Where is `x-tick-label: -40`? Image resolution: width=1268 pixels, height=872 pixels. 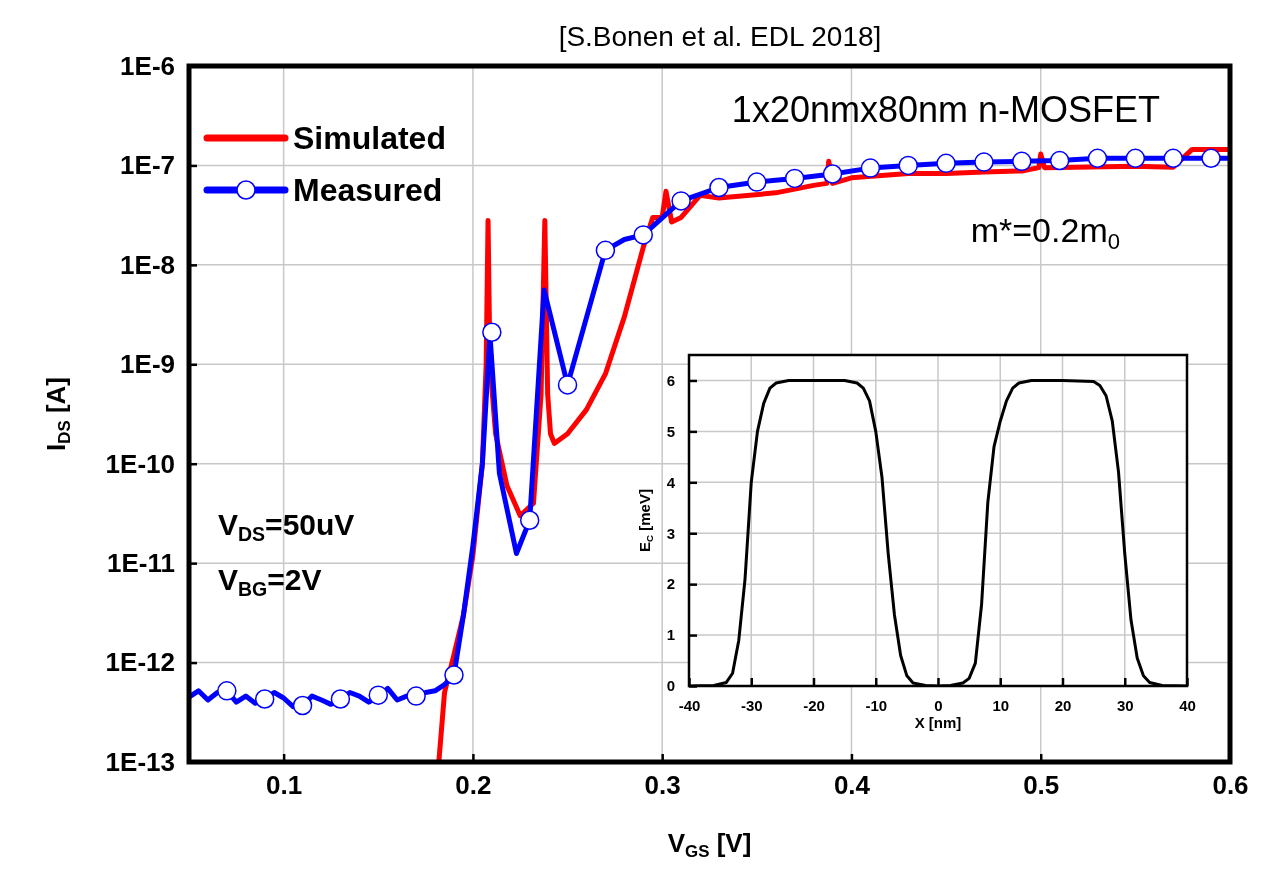
x-tick-label: -40 is located at coordinates (689, 705).